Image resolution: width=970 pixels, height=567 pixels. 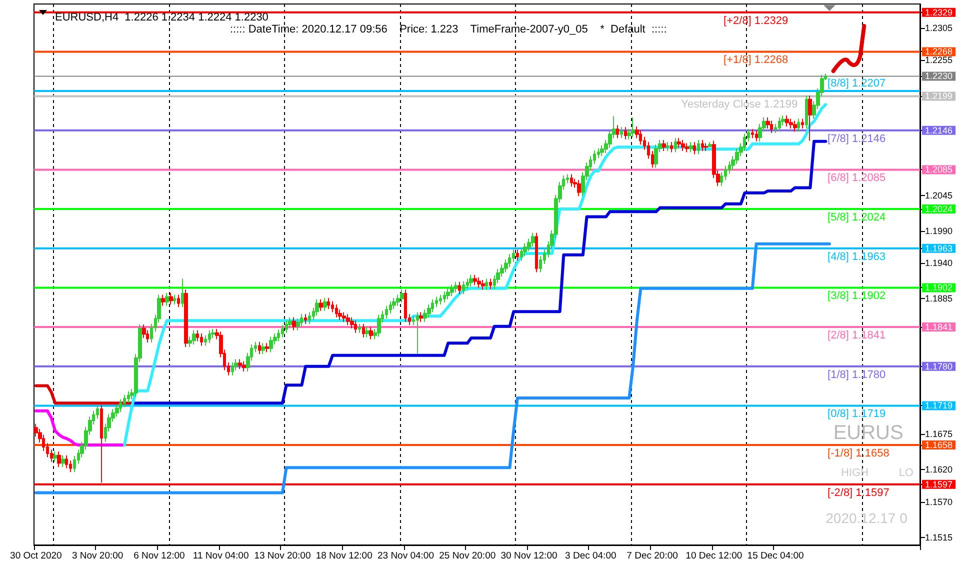 I want to click on x-tick-label: 3 Dec 04:00, so click(x=590, y=556).